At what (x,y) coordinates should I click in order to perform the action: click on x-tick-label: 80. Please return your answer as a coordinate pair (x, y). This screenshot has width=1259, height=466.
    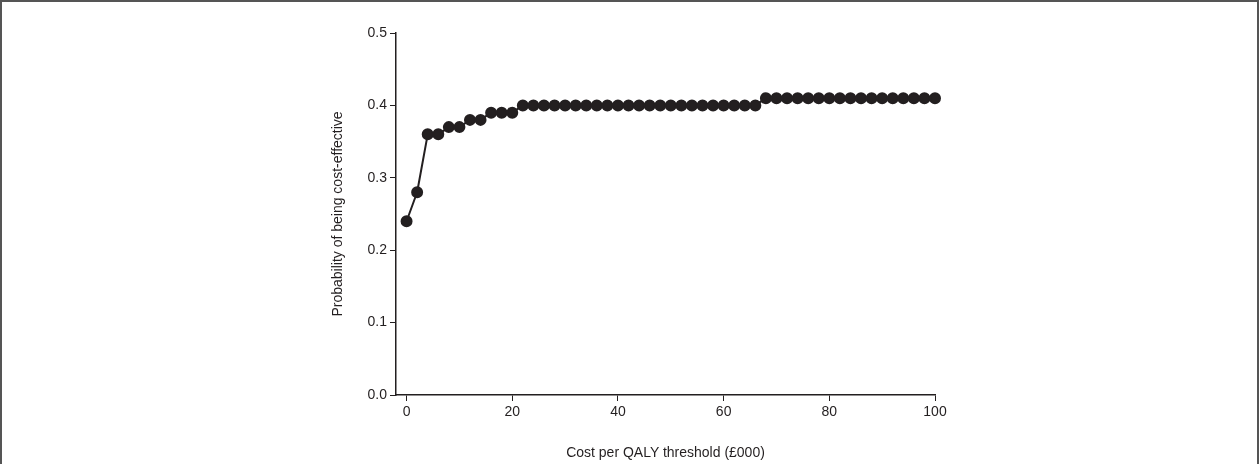
    Looking at the image, I should click on (829, 411).